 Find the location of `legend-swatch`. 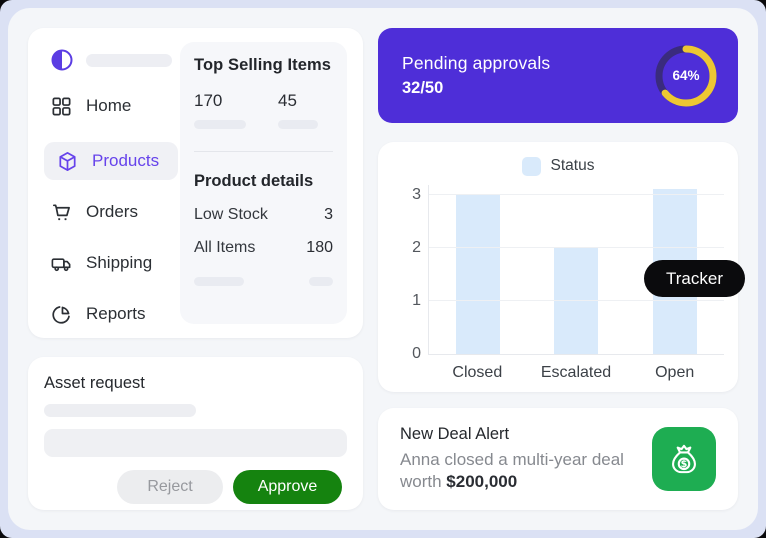

legend-swatch is located at coordinates (531, 166).